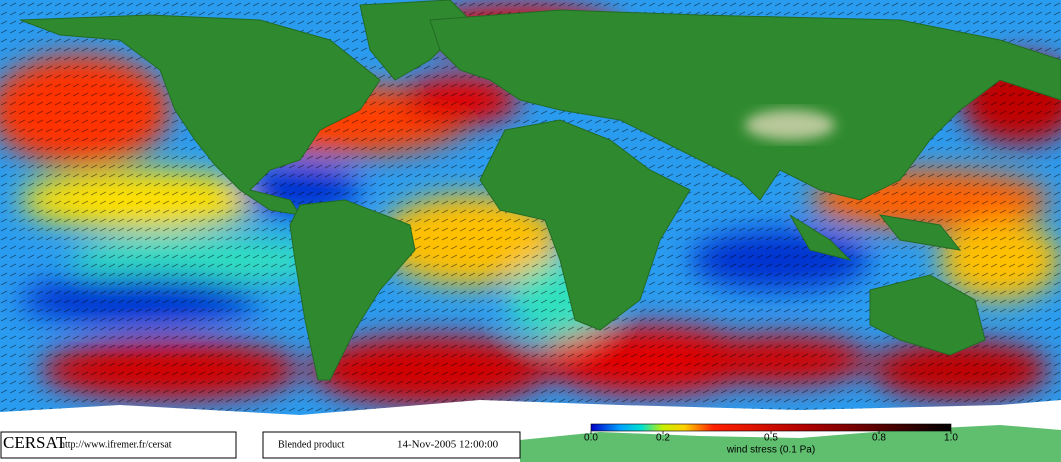 The image size is (1061, 462). What do you see at coordinates (790, 125) in the screenshot?
I see `plateau` at bounding box center [790, 125].